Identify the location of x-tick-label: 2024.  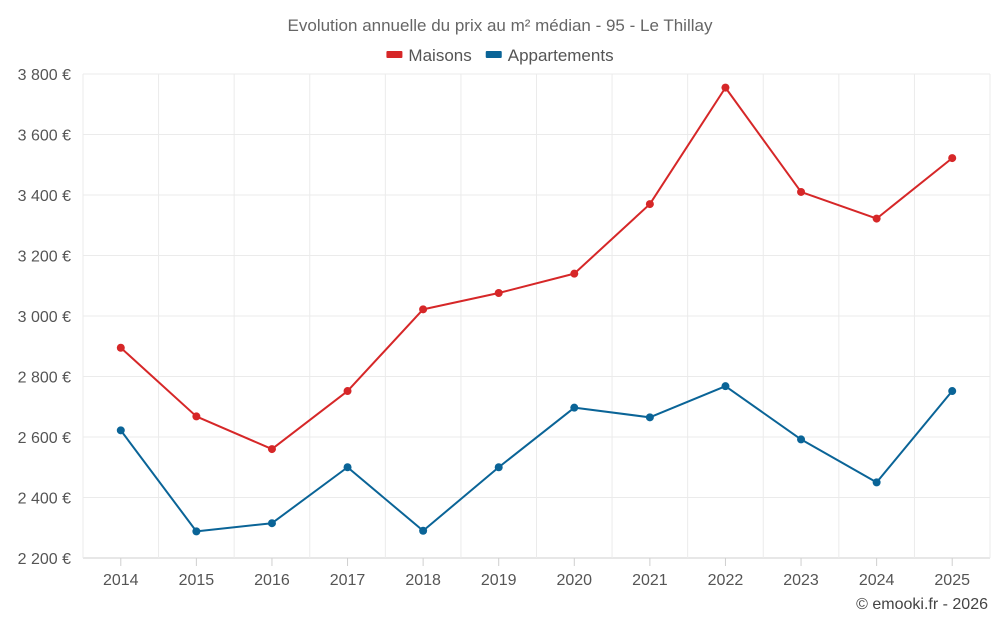
(877, 580).